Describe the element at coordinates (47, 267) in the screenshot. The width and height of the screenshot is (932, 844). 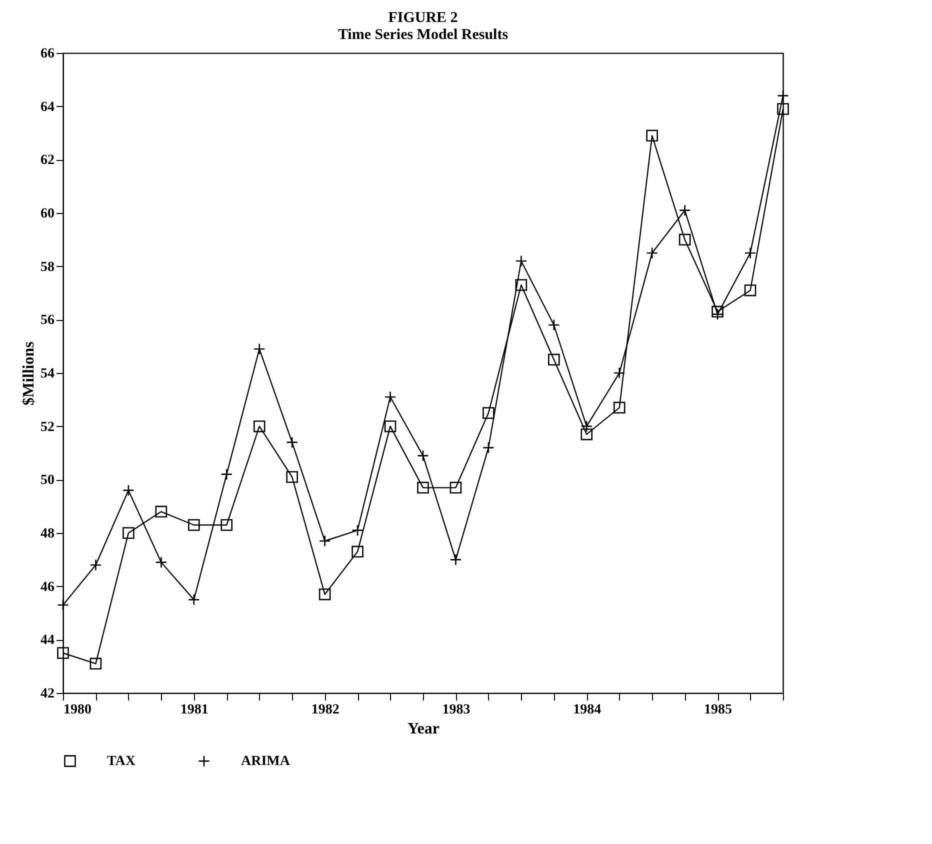
I see `y-tick-label: 58` at that location.